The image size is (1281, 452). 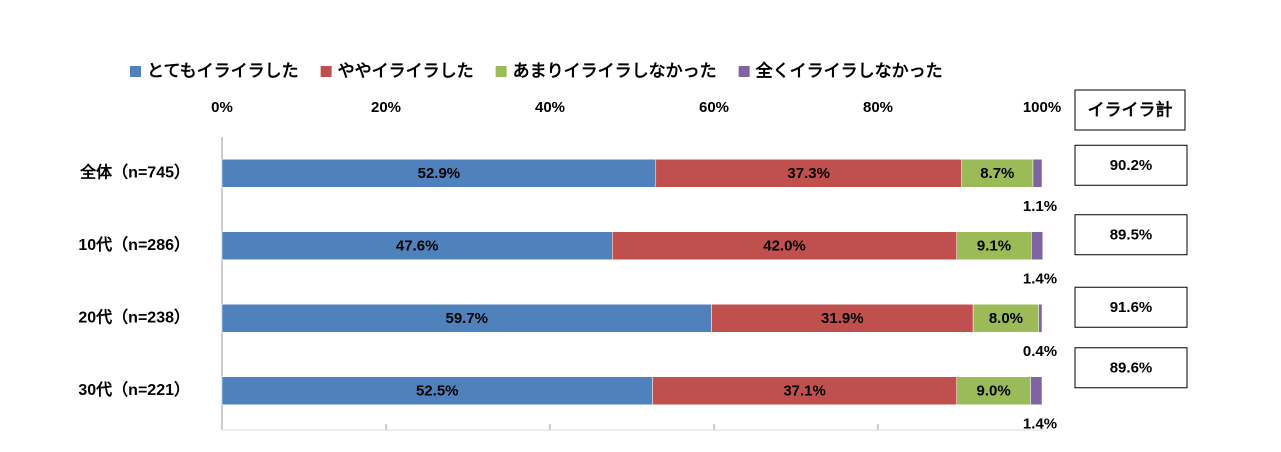 I want to click on value-label: 42.0%, so click(x=784, y=246).